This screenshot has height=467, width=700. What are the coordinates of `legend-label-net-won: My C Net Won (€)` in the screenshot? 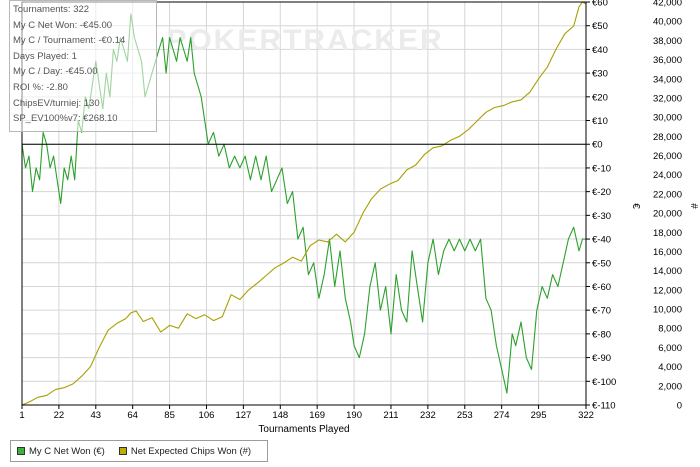 It's located at (67, 451).